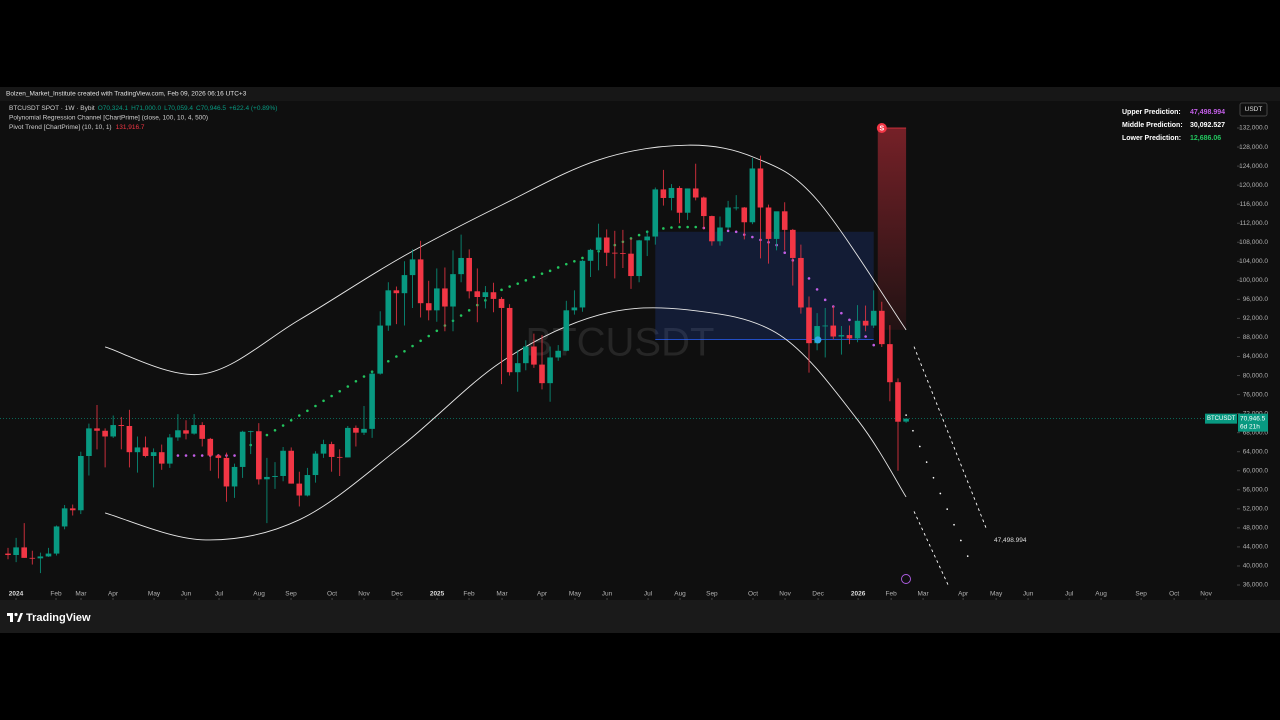 Image resolution: width=1280 pixels, height=720 pixels. I want to click on y-tick-label: 36,000.0, so click(1256, 585).